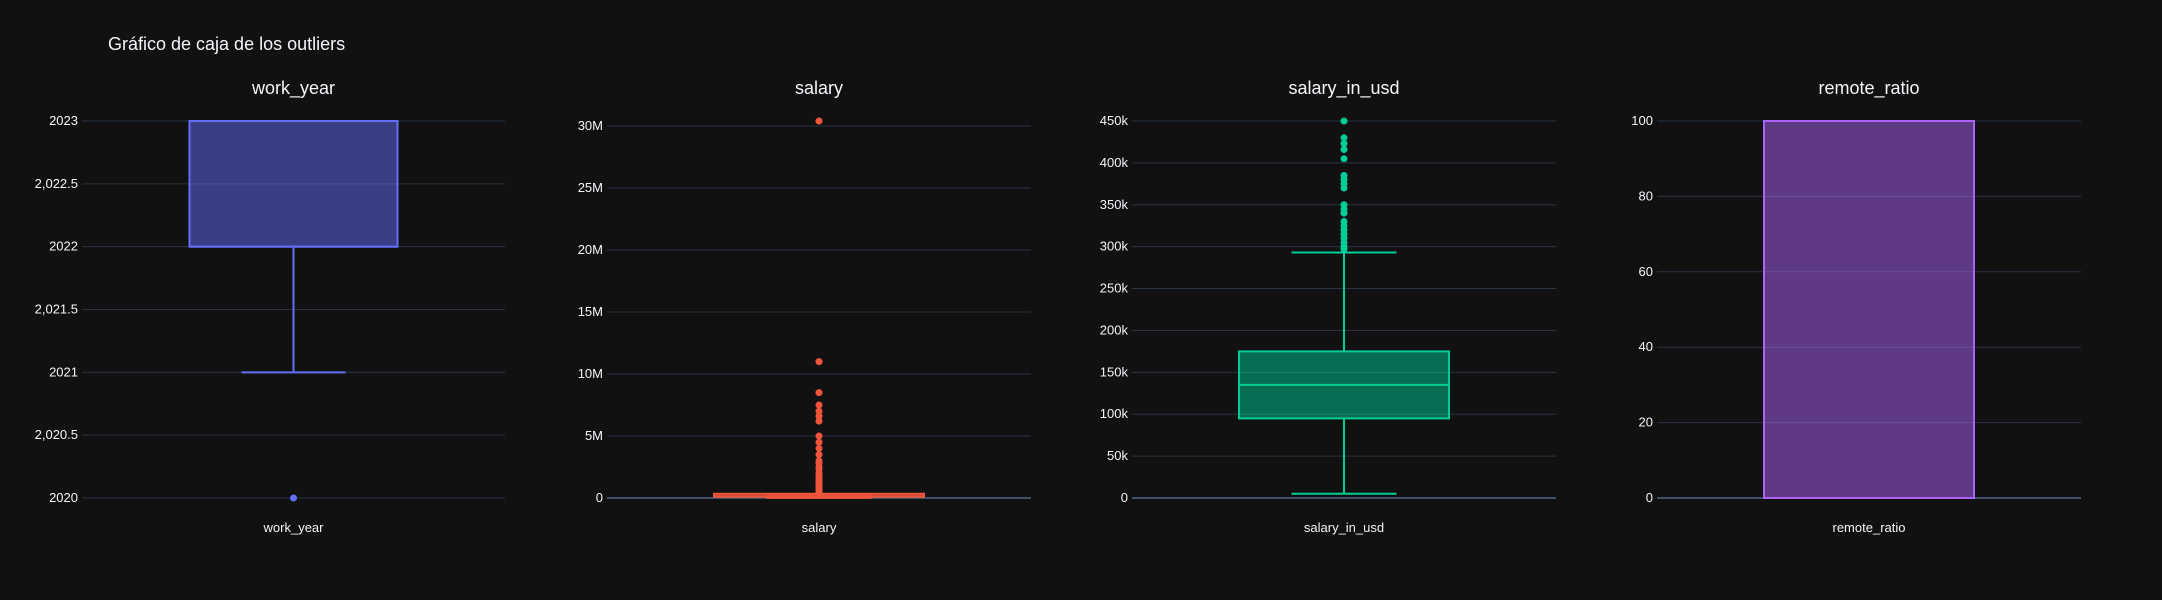  What do you see at coordinates (590, 187) in the screenshot?
I see `y-tick-label: 25M` at bounding box center [590, 187].